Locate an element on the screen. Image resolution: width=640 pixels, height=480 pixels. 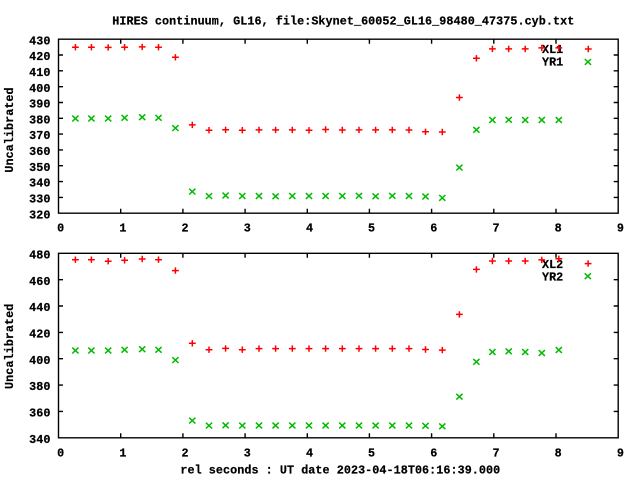
svg-text: 480 is located at coordinates (39, 255).